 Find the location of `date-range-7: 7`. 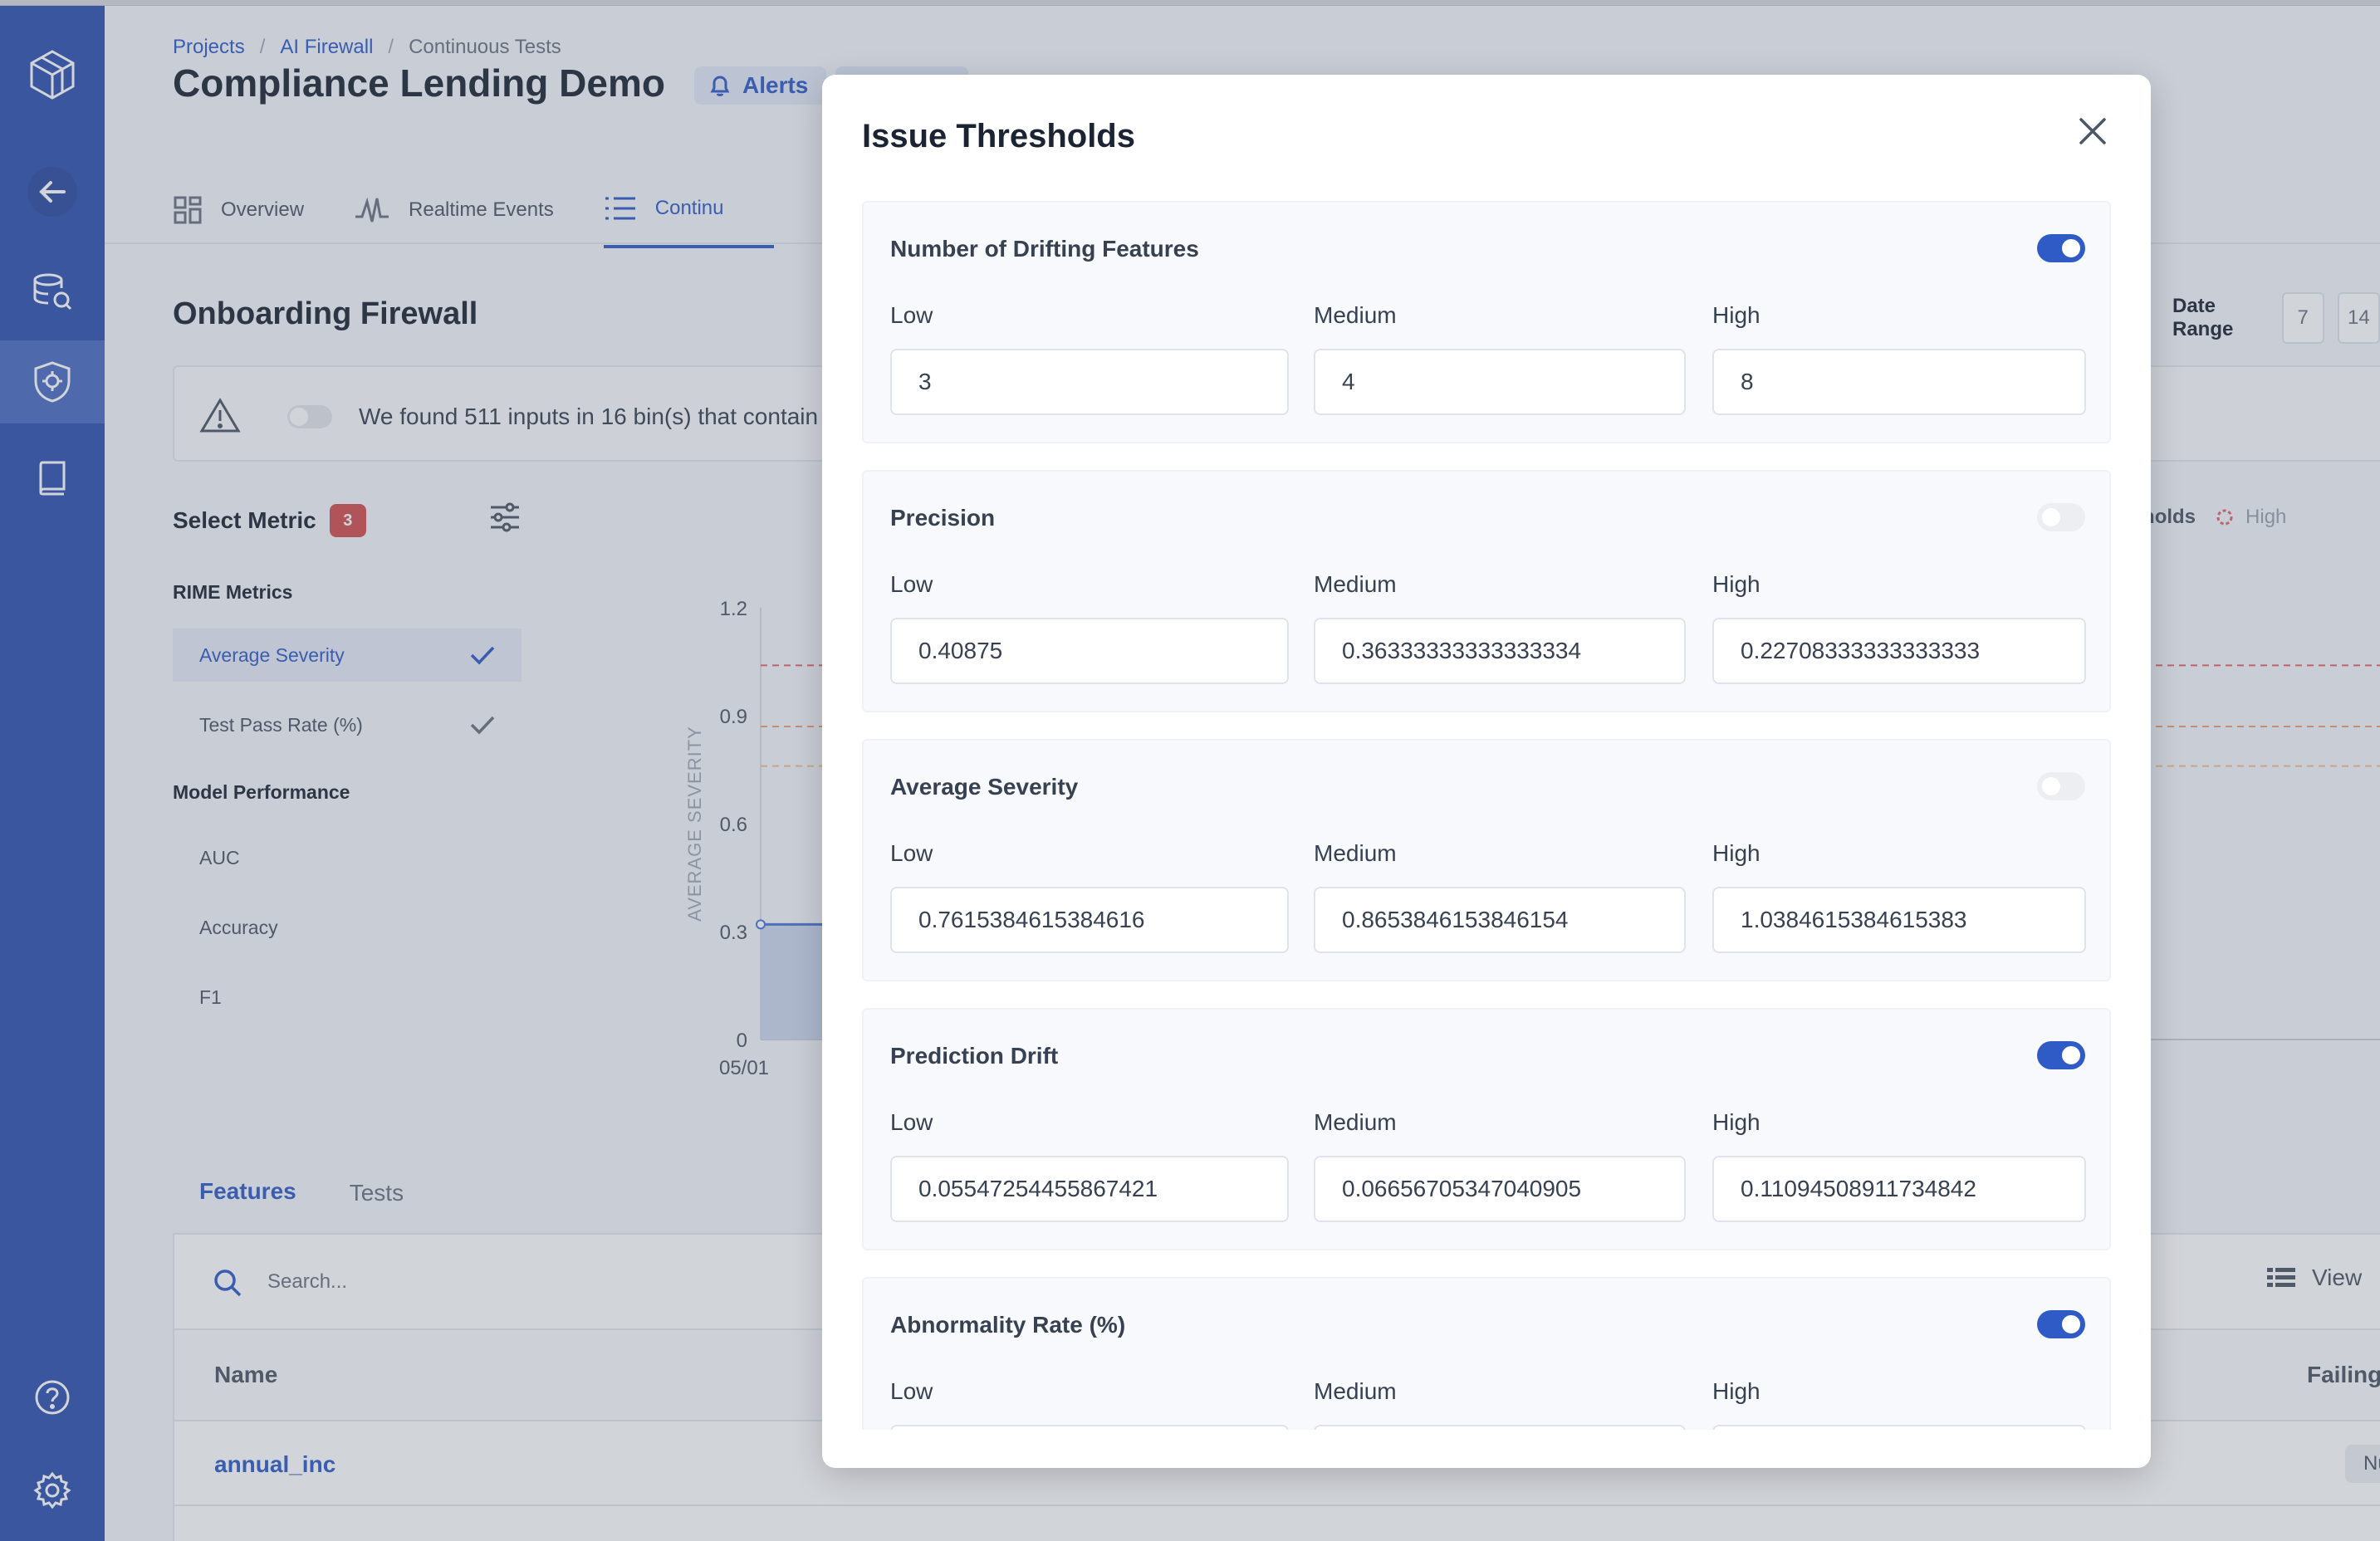

date-range-7: 7 is located at coordinates (2302, 318).